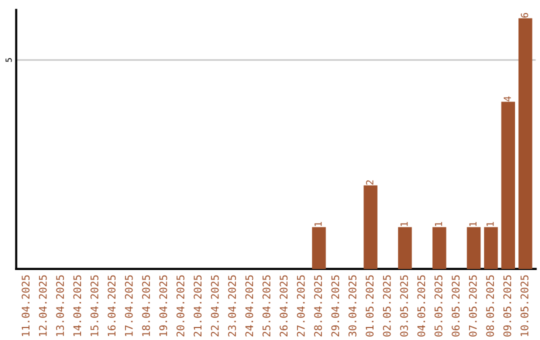  I want to click on x-tick-label: 17.04.2025, so click(128, 305).